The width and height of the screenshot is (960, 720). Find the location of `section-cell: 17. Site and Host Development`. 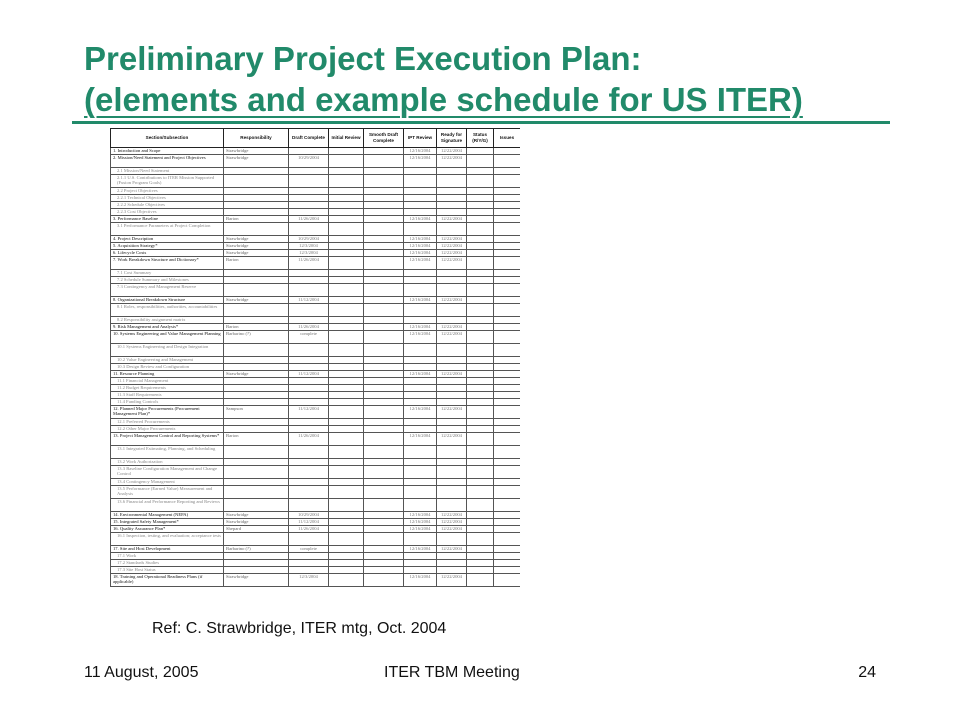

section-cell: 17. Site and Host Development is located at coordinates (167, 549).